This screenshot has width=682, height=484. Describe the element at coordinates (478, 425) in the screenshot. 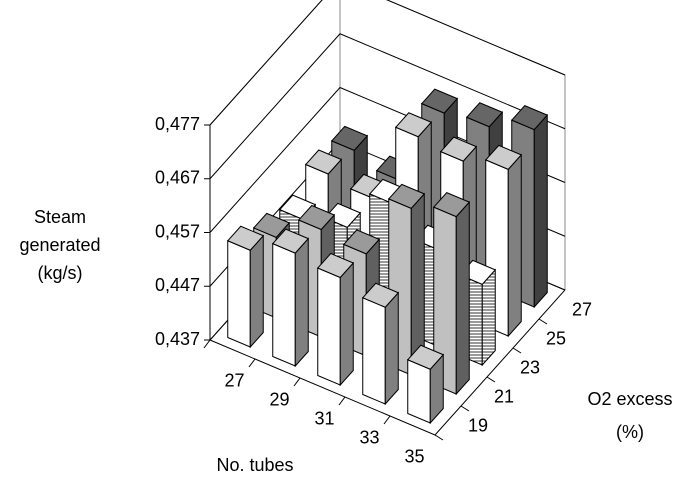

I see `depth-tick-label: 19` at that location.